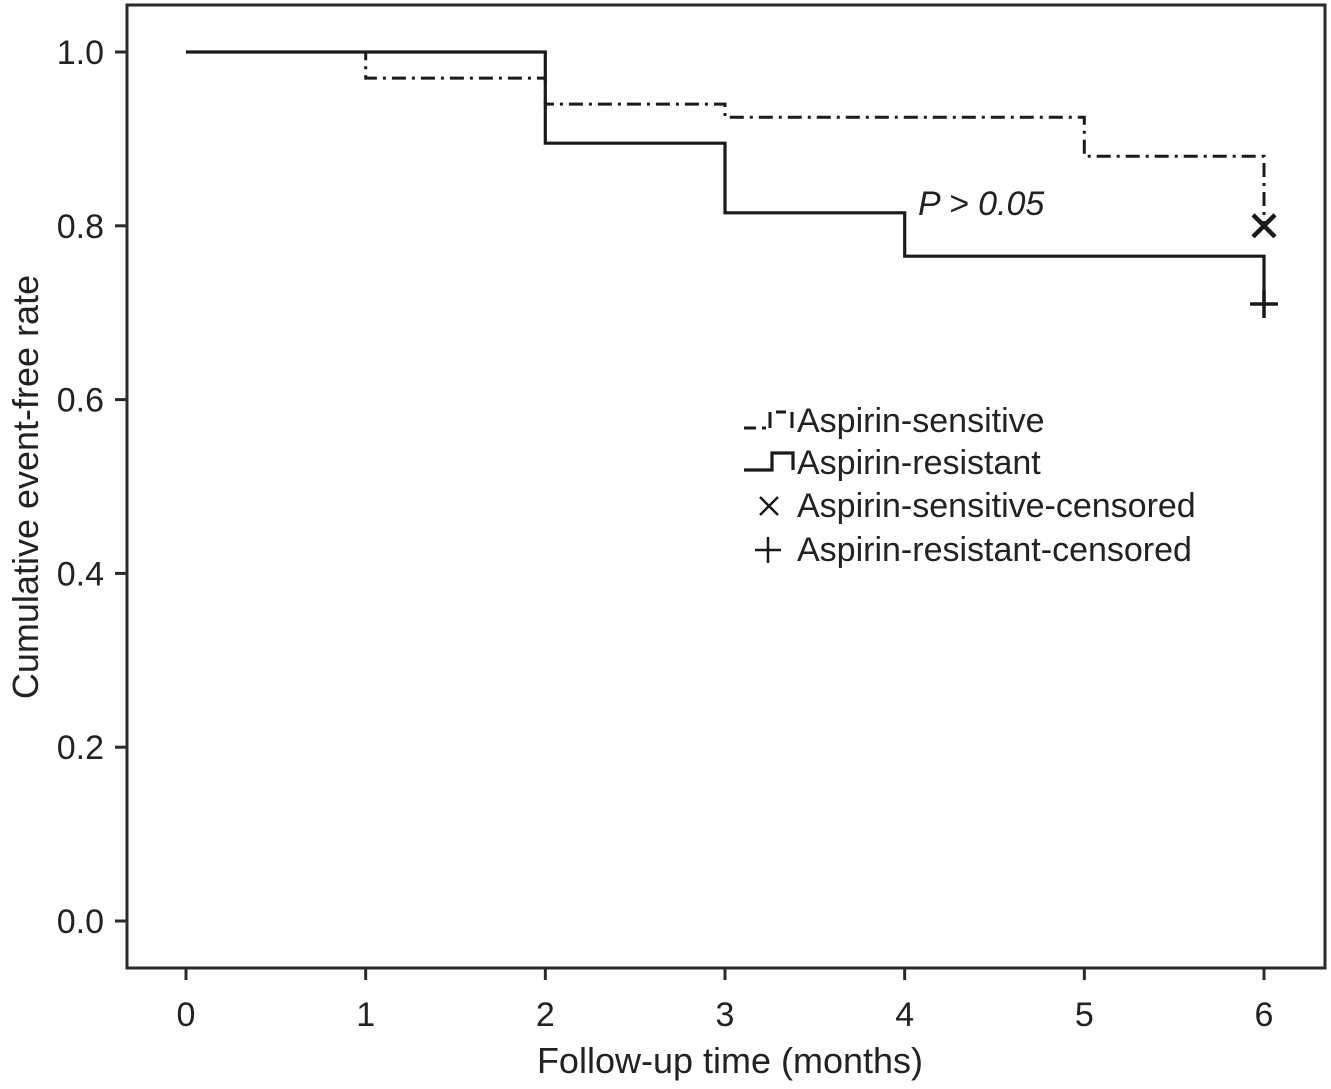 This screenshot has width=1331, height=1089. Describe the element at coordinates (80, 53) in the screenshot. I see `y-tick-label: 1.0` at that location.